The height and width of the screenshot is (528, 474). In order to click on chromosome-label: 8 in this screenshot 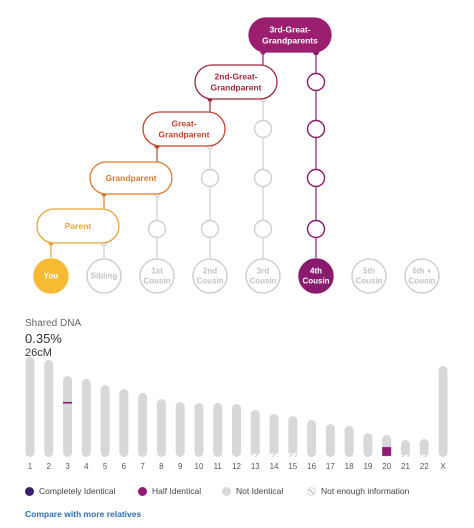, I will do `click(161, 466)`.